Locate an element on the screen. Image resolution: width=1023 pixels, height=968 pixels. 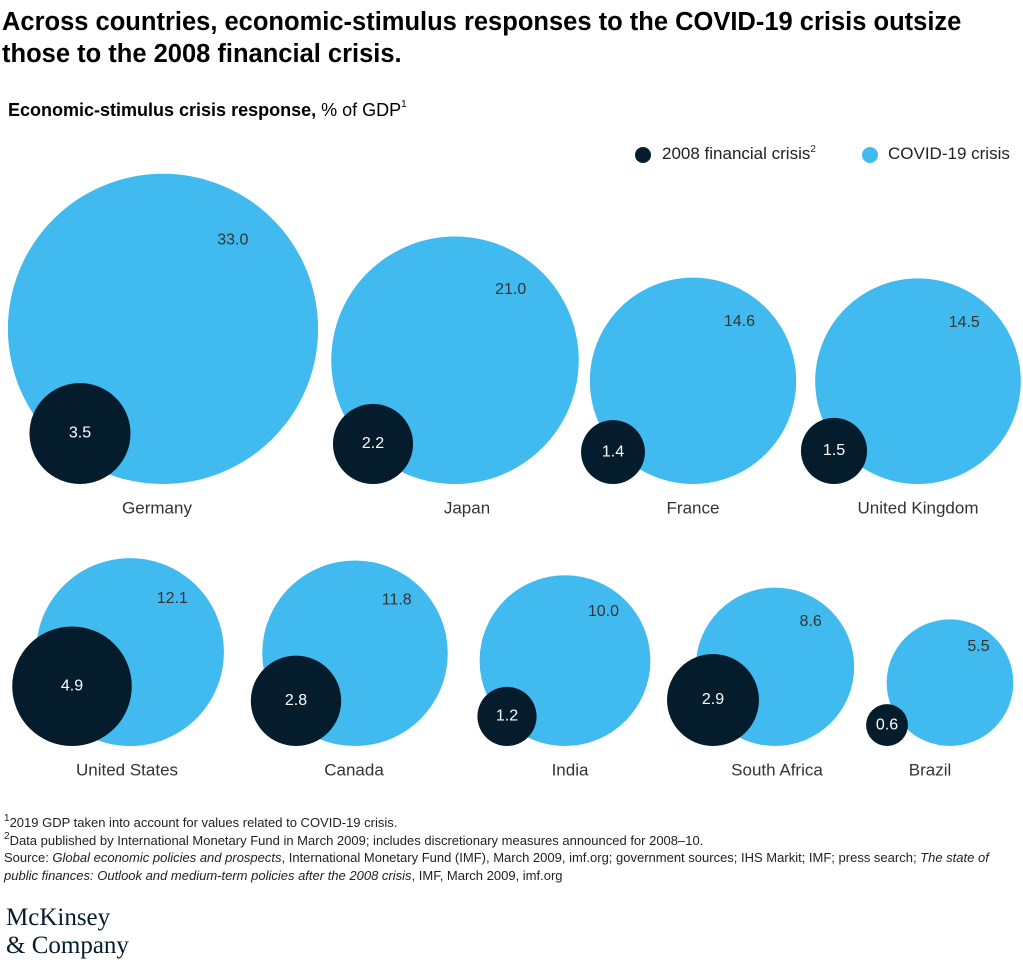
category-label: United Kingdom is located at coordinates (918, 507).